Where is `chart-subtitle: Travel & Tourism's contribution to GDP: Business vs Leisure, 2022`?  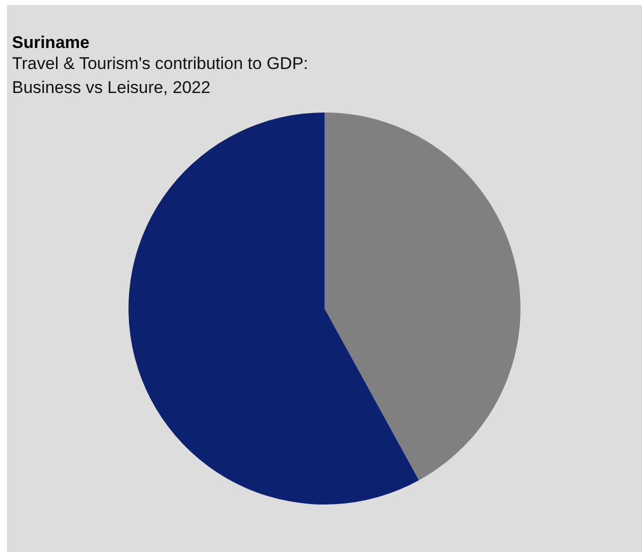
chart-subtitle: Travel & Tourism's contribution to GDP: Business vs Leisure, 2022 is located at coordinates (160, 75).